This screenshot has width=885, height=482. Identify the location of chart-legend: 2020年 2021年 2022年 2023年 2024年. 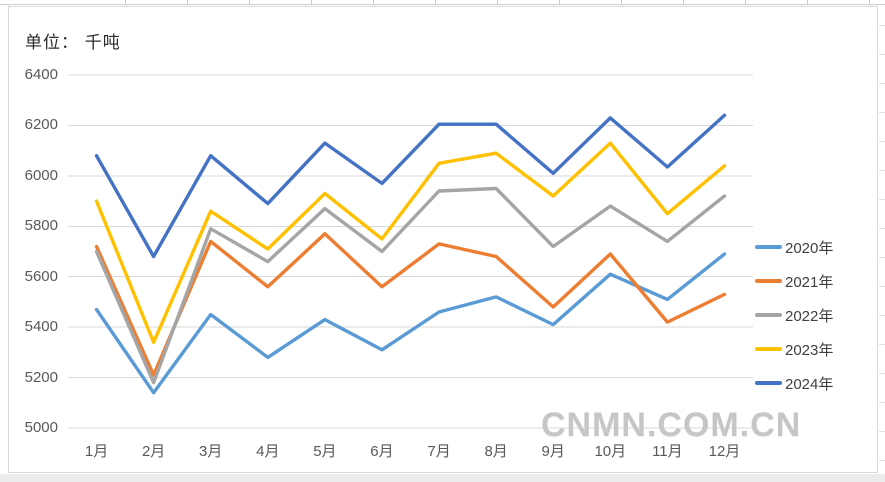
(814, 315).